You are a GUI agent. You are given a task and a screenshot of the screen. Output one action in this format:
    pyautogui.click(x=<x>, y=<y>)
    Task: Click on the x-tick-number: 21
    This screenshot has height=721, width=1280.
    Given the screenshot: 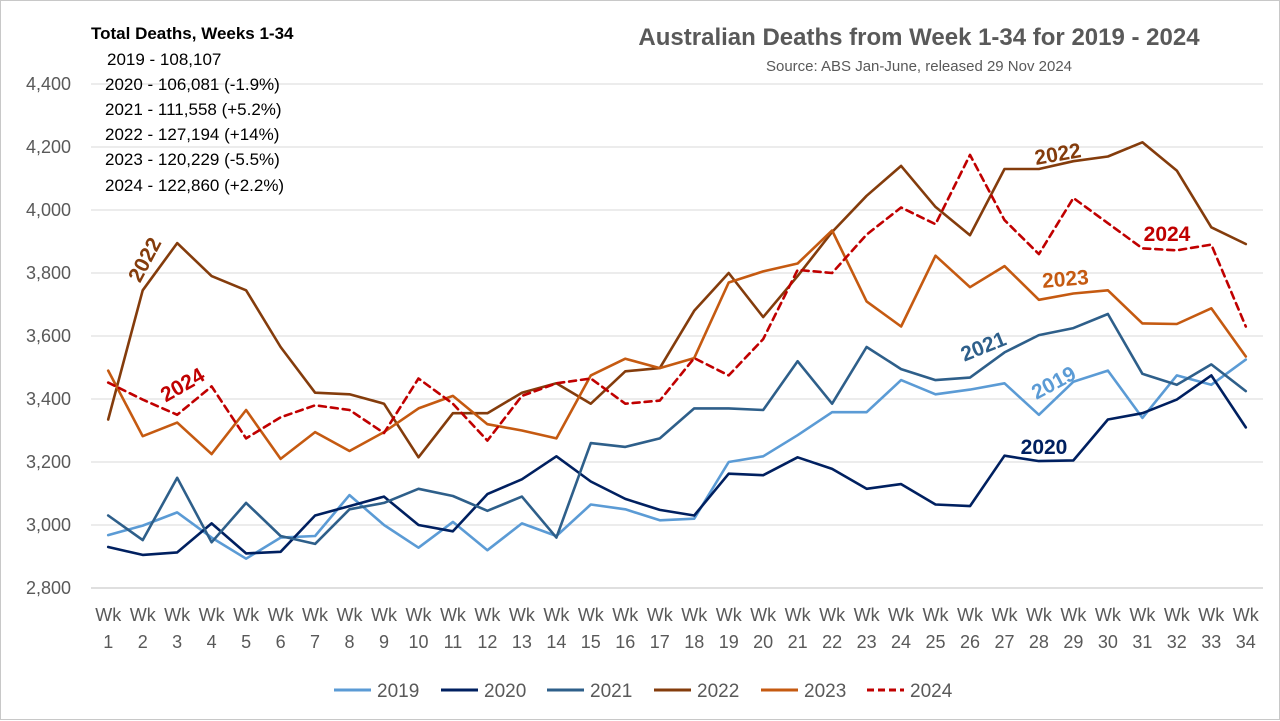 What is the action you would take?
    pyautogui.click(x=798, y=642)
    